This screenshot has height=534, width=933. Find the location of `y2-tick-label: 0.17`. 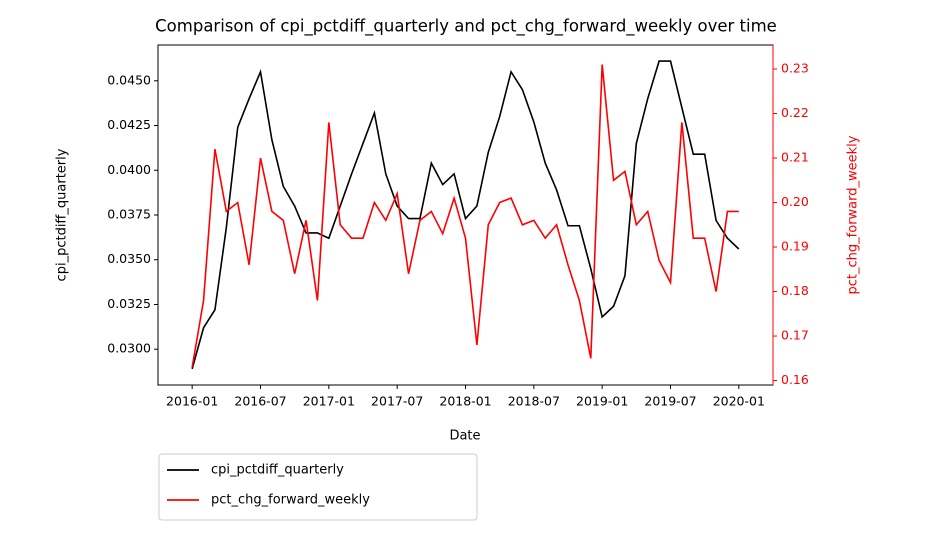

y2-tick-label: 0.17 is located at coordinates (795, 335).